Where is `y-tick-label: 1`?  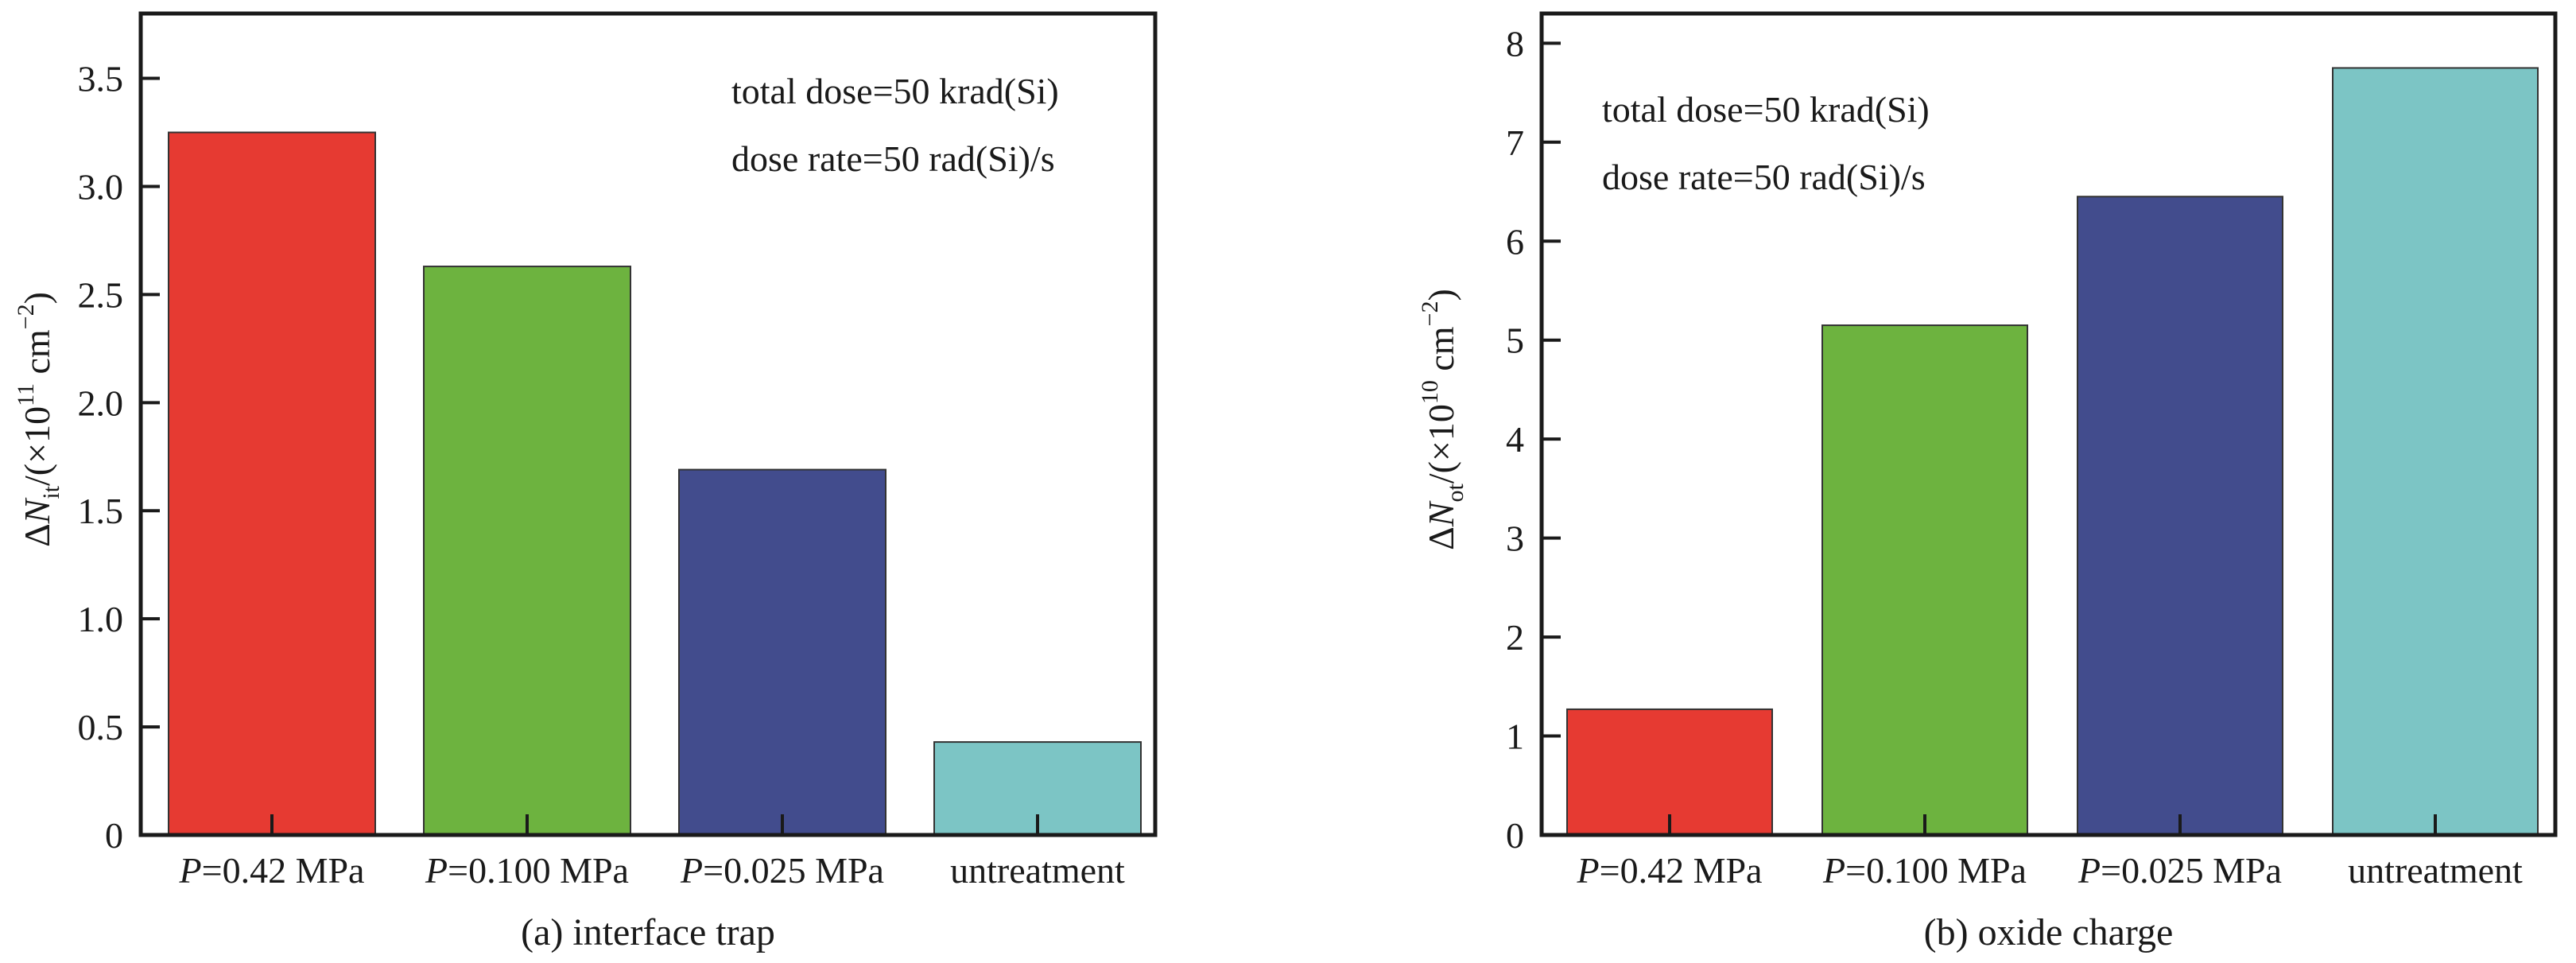 y-tick-label: 1 is located at coordinates (1515, 736).